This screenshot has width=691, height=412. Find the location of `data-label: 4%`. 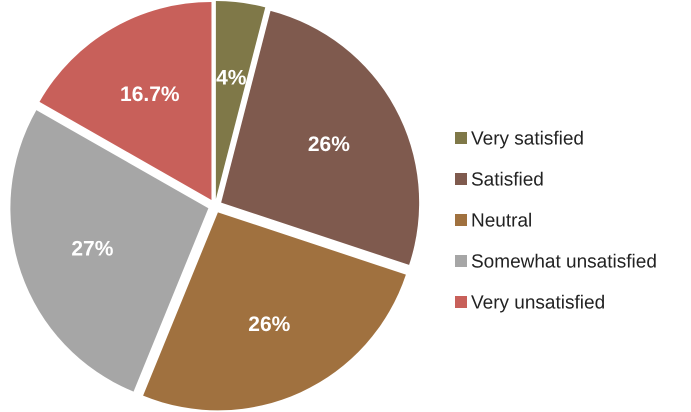

data-label: 4% is located at coordinates (231, 78).